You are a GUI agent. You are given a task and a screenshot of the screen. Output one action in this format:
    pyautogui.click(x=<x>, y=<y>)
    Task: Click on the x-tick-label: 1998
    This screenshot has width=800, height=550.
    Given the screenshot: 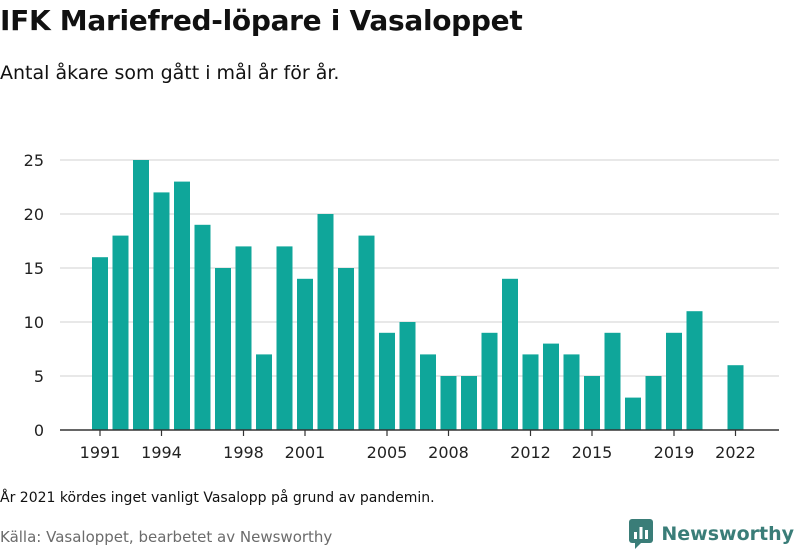 What is the action you would take?
    pyautogui.click(x=243, y=452)
    